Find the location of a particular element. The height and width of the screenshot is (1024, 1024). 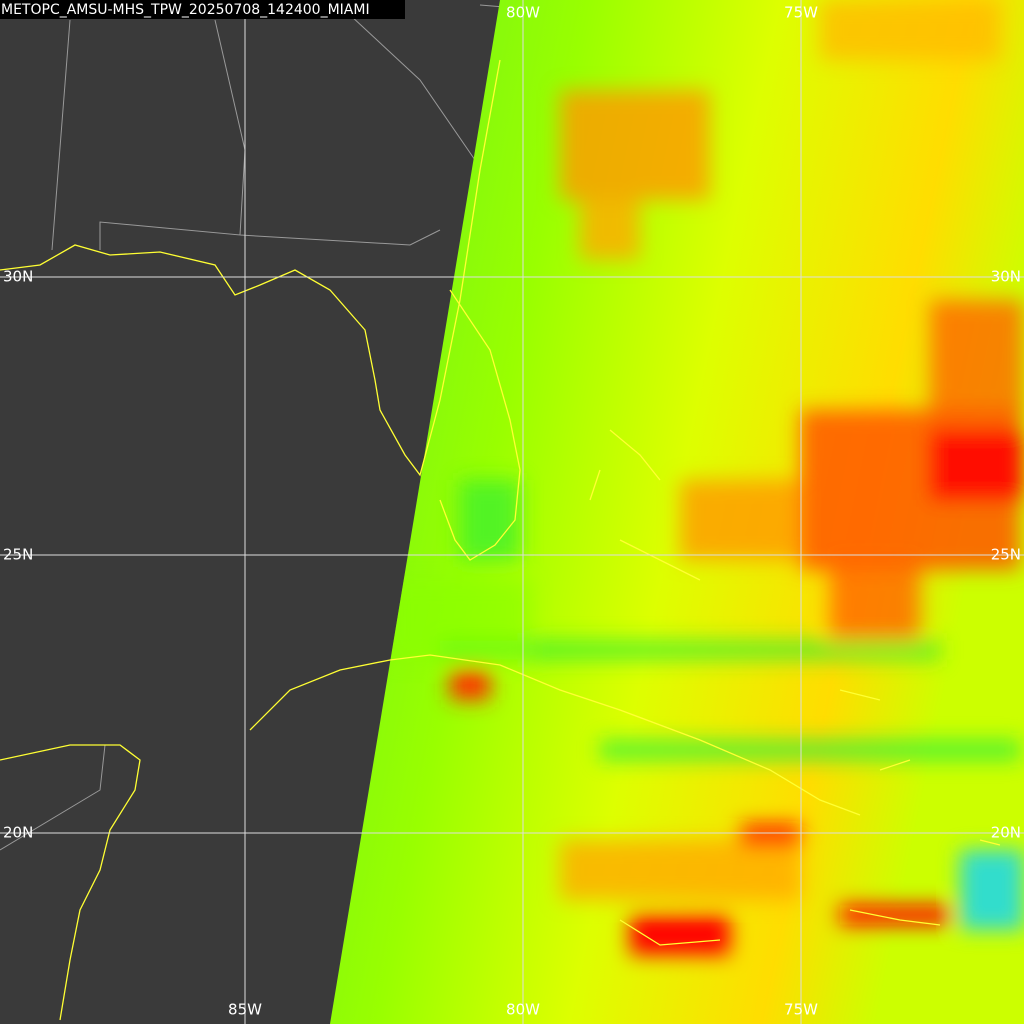

title-background is located at coordinates (202, 9).